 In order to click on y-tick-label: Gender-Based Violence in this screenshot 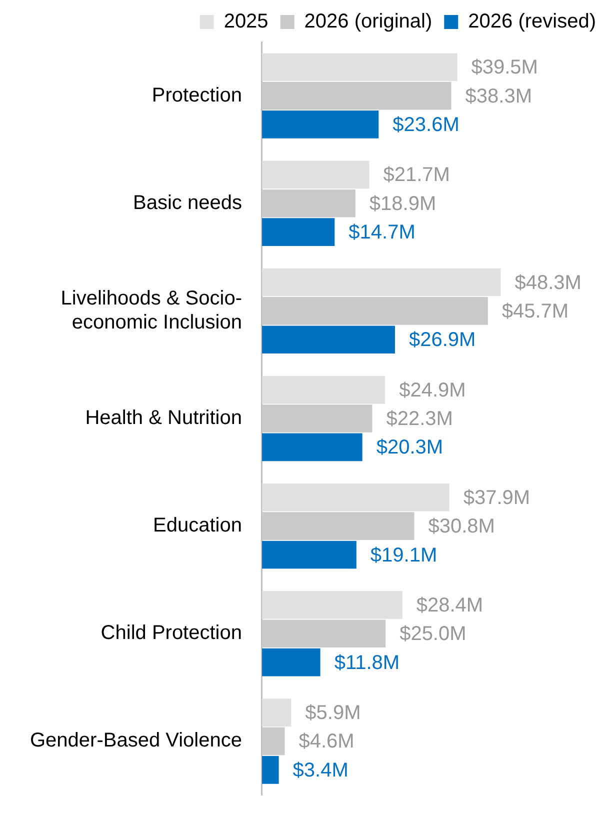, I will do `click(136, 741)`.